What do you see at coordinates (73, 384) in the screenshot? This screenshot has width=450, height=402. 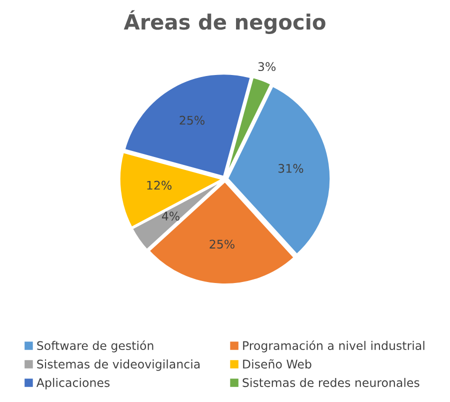 I see `legend-label: Aplicaciones` at bounding box center [73, 384].